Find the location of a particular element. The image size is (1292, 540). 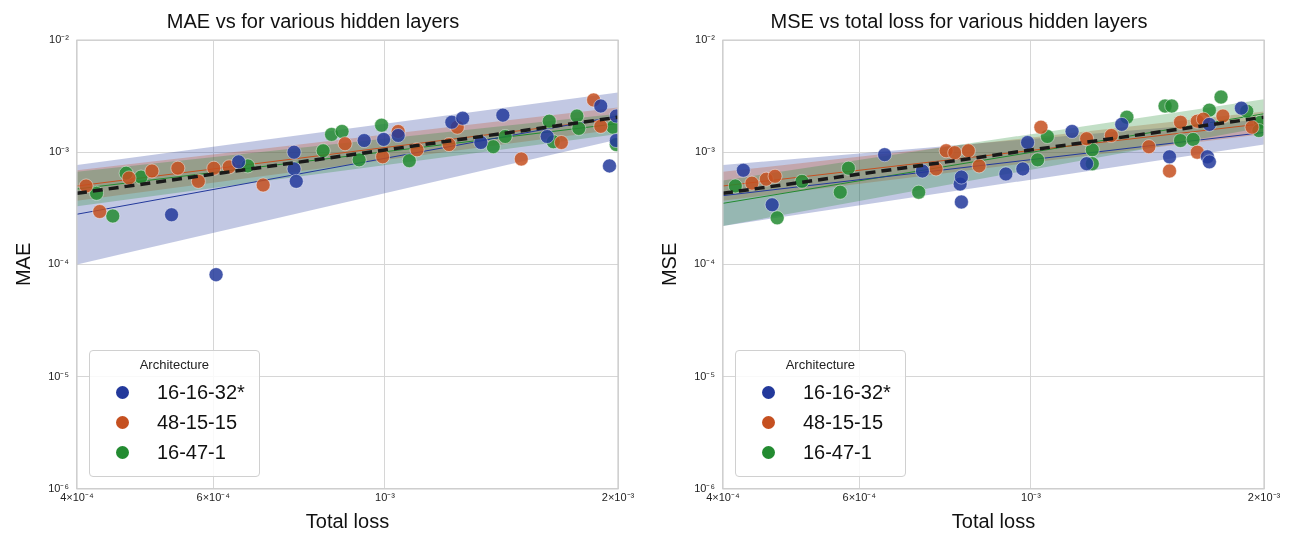

chart-title: MAE vs for various hidden layers is located at coordinates (313, 20).